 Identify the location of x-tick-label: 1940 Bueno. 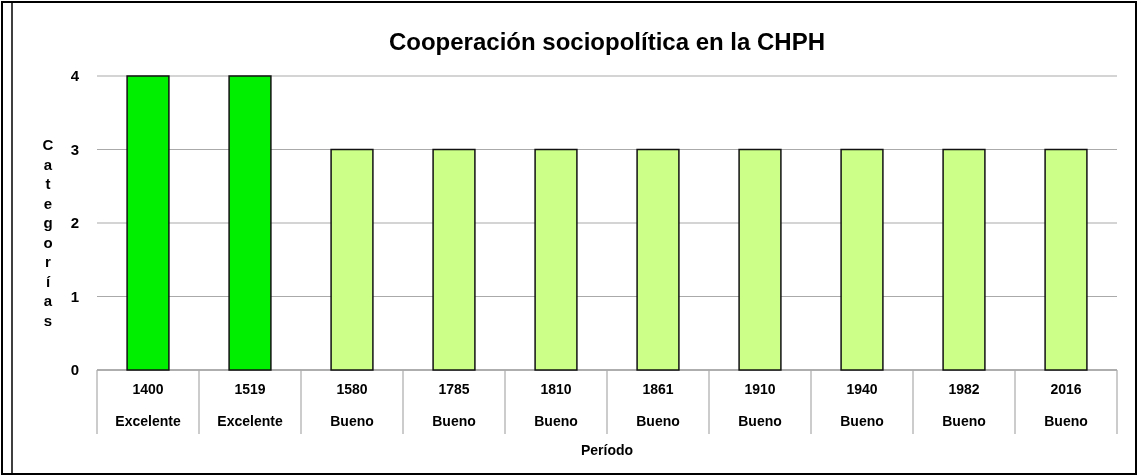
(862, 405).